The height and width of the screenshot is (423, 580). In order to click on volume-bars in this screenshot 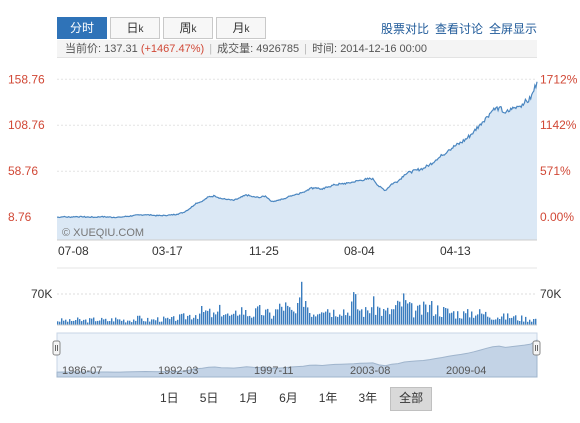, I will do `click(297, 303)`.